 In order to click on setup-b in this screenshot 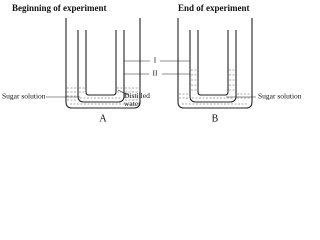, I will do `click(215, 63)`.